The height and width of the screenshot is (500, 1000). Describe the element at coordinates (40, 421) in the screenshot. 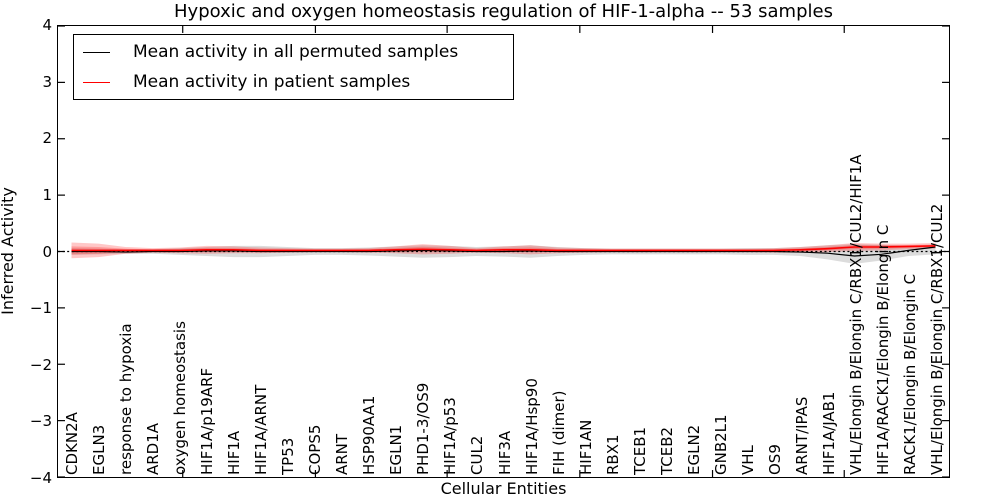

I see `y-tick-label: −3` at that location.